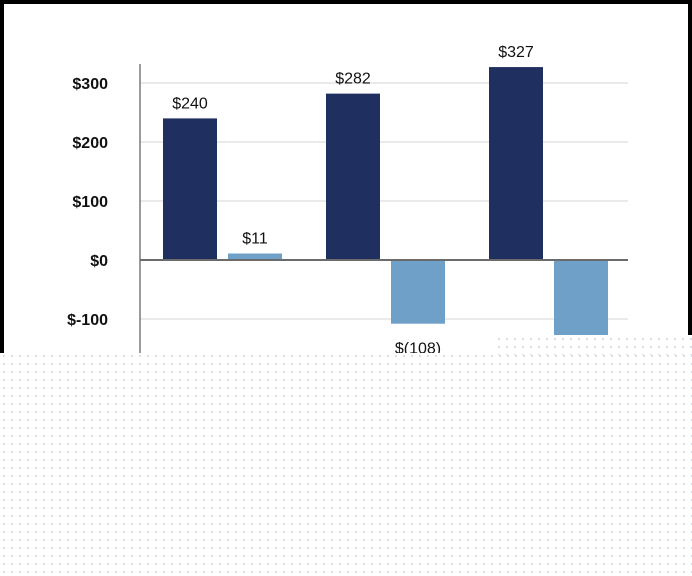 This screenshot has height=576, width=692. What do you see at coordinates (690, 176) in the screenshot?
I see `frame-border-right` at bounding box center [690, 176].